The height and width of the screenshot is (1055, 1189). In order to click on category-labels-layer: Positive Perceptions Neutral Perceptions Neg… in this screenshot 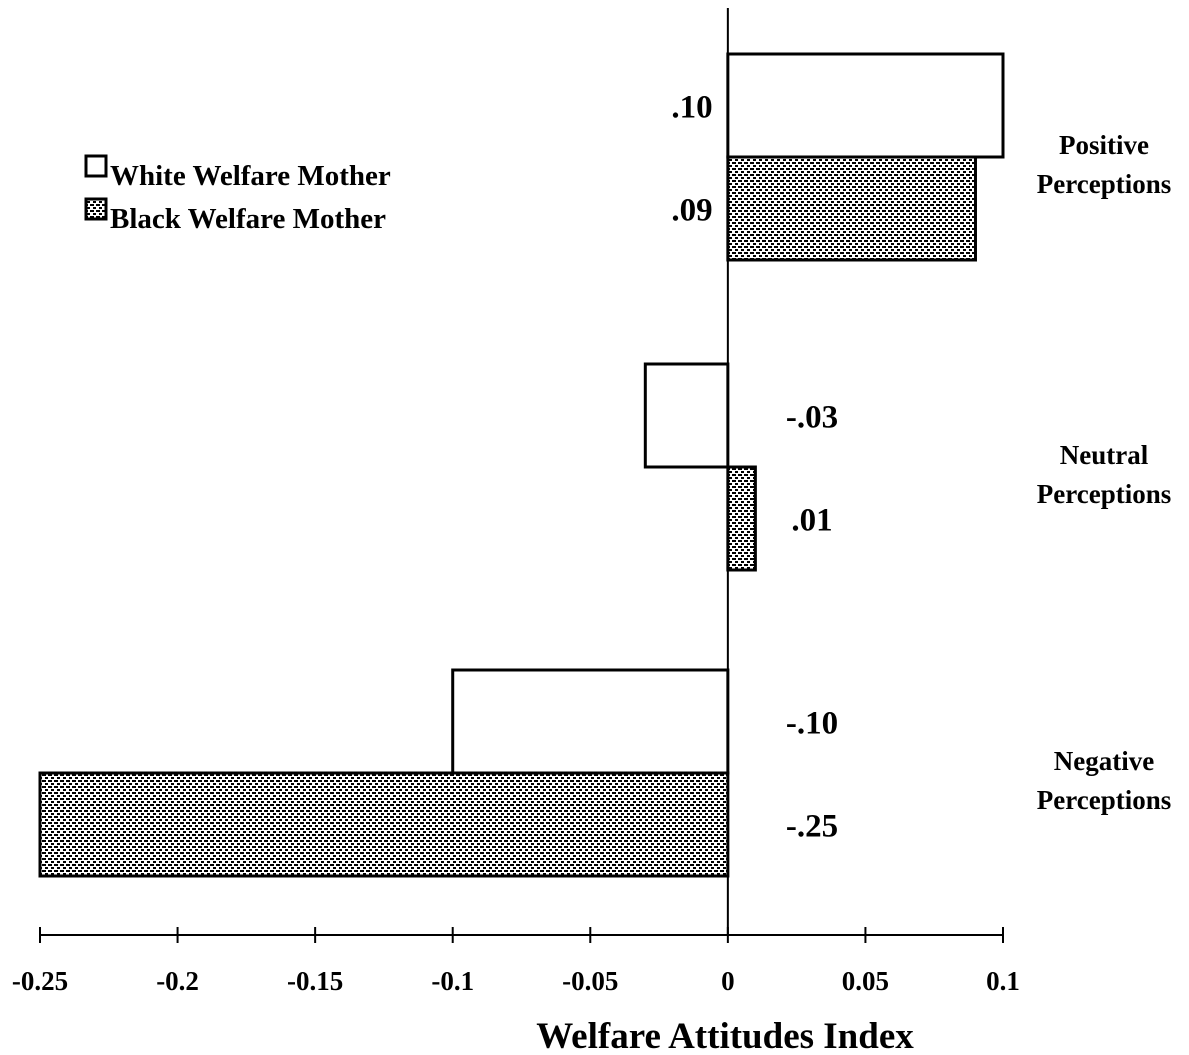, I will do `click(1104, 472)`.